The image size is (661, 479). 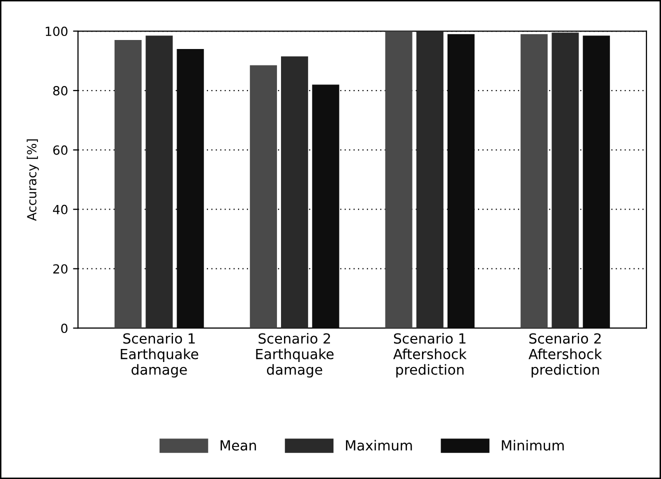 I want to click on x-tick-label: Scenario 1 Earthquake damage, so click(x=159, y=355).